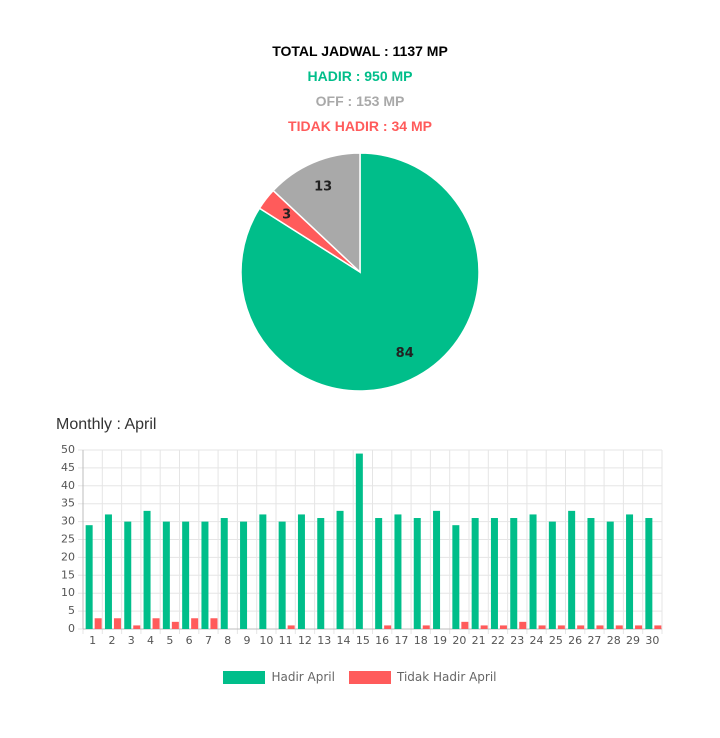  What do you see at coordinates (498, 640) in the screenshot?
I see `x-tick-label: 22` at bounding box center [498, 640].